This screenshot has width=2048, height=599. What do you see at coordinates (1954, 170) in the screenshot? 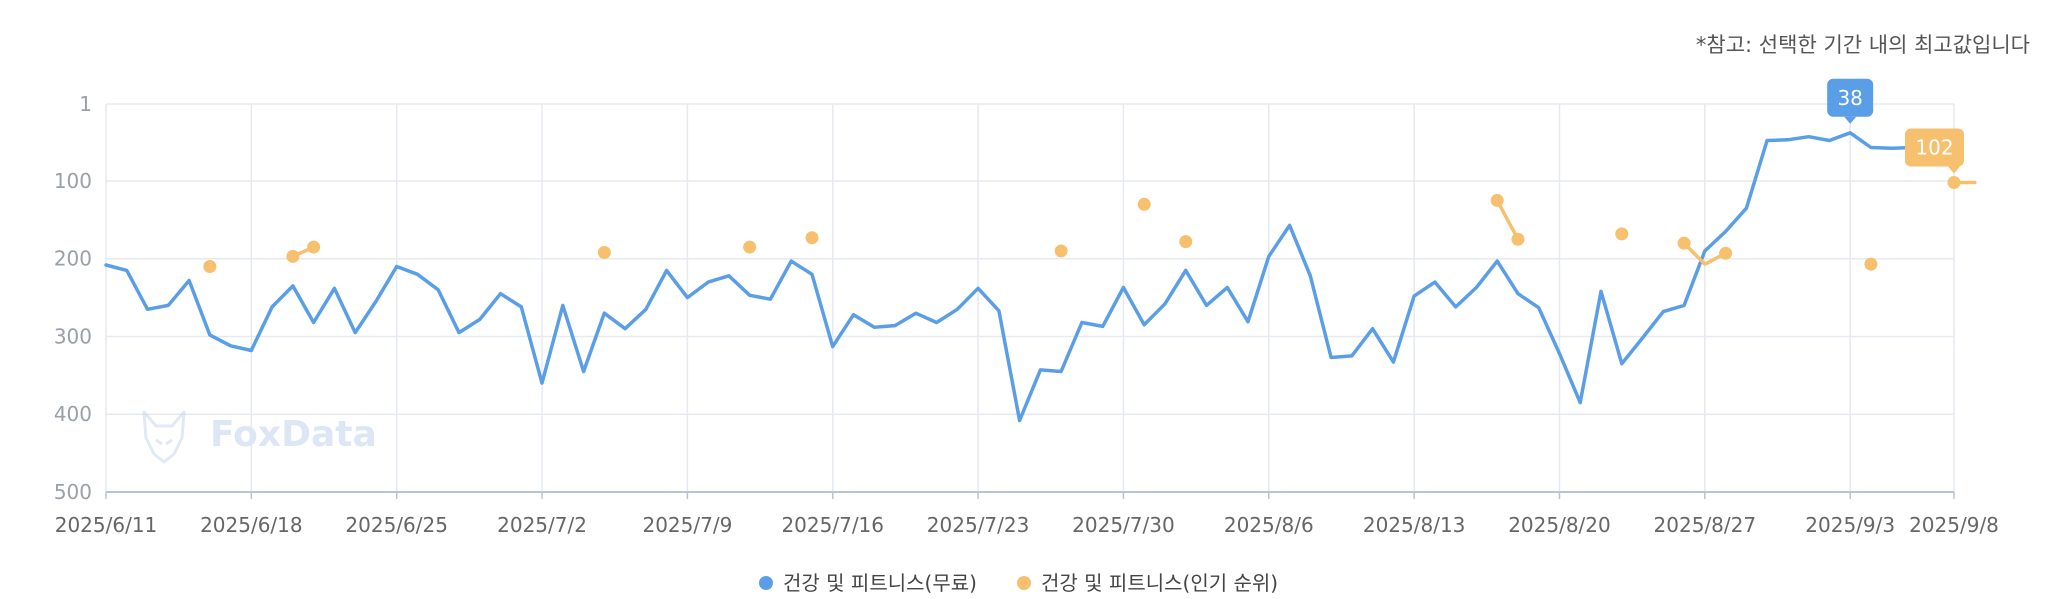
I see `peak-popular-pointer` at bounding box center [1954, 170].